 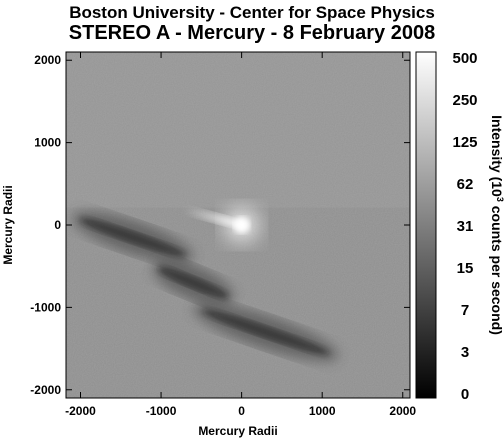 I want to click on colorbar-tick-label: 3, so click(x=465, y=352).